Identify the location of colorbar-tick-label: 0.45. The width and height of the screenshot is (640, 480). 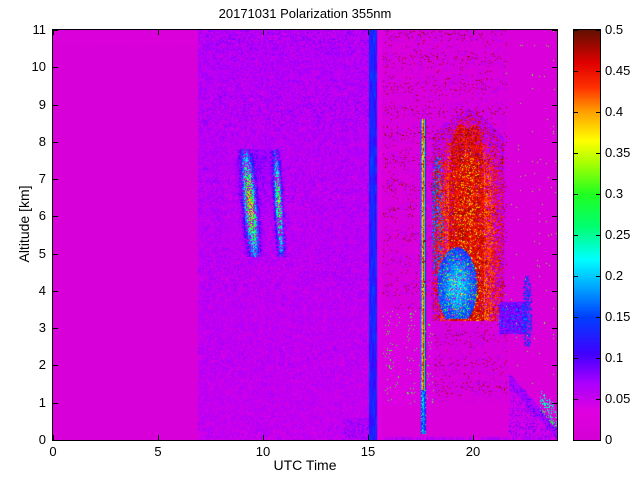
(618, 70).